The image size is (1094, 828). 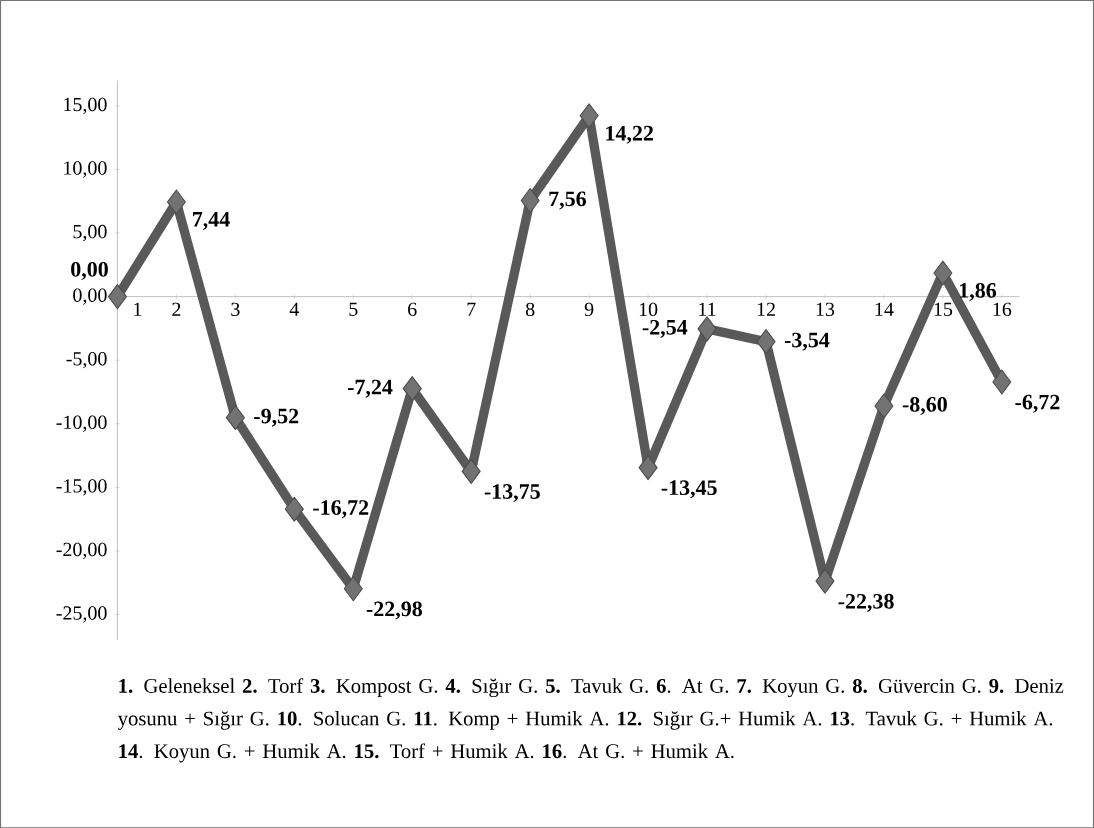 I want to click on x-tick-label: 3, so click(x=235, y=309).